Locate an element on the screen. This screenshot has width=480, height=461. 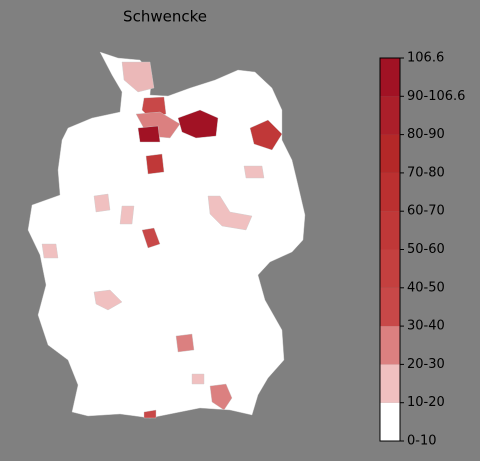
colorbar-label: 60-70 is located at coordinates (426, 211).